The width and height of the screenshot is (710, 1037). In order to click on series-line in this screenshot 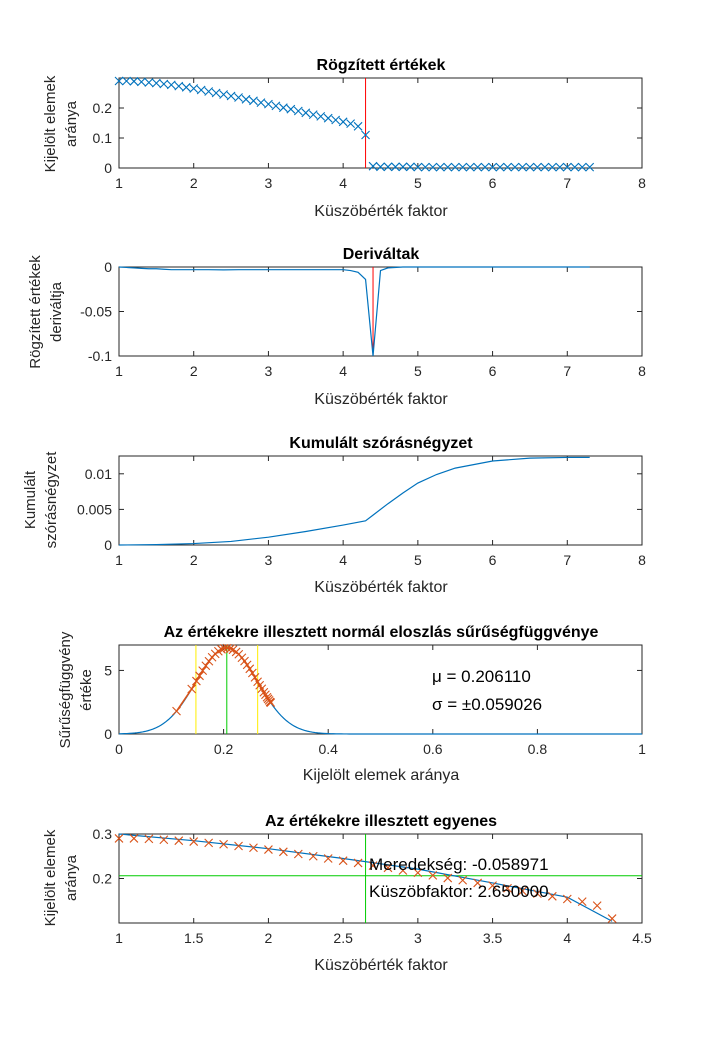, I will do `click(354, 501)`.